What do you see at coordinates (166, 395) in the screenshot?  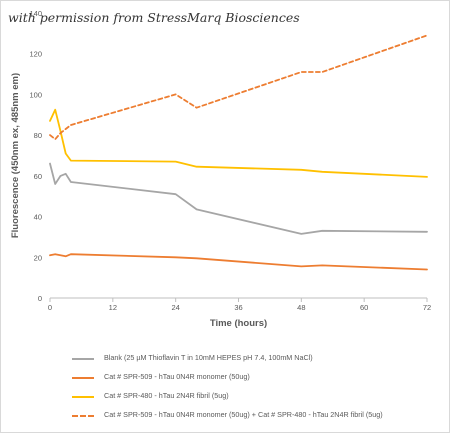 I see `legend-label-3: Cat # SPR-480 - hTau 2N4R fibril (5ug)` at bounding box center [166, 395].